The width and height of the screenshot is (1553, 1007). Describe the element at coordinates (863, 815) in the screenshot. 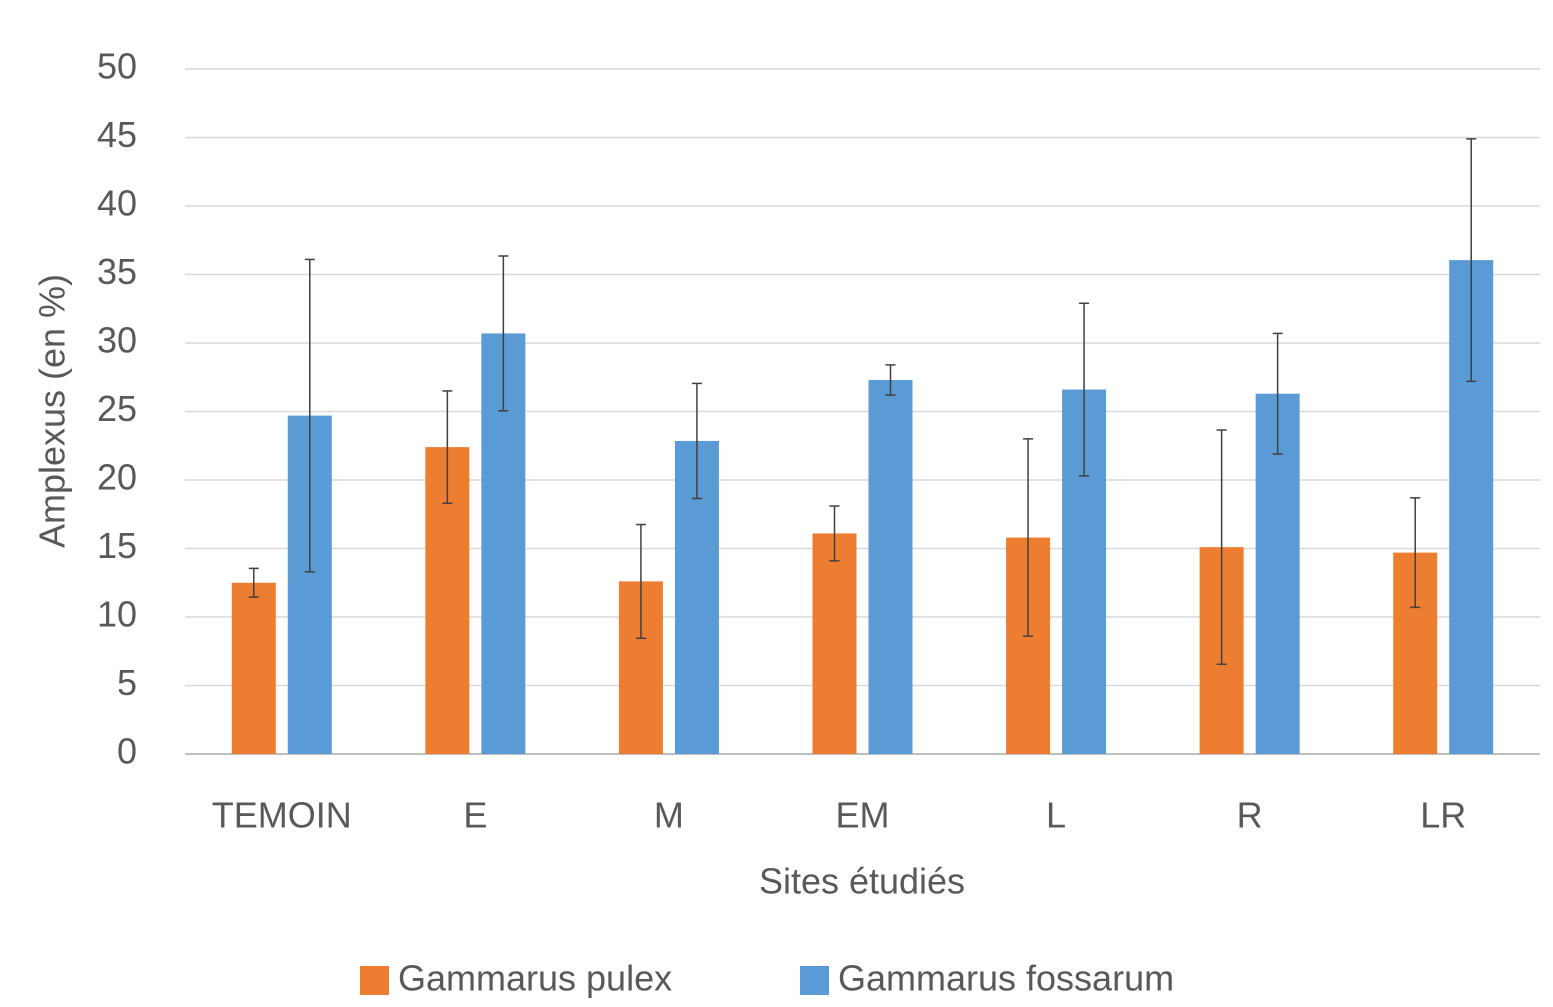

I see `x-tick-label: EM` at that location.